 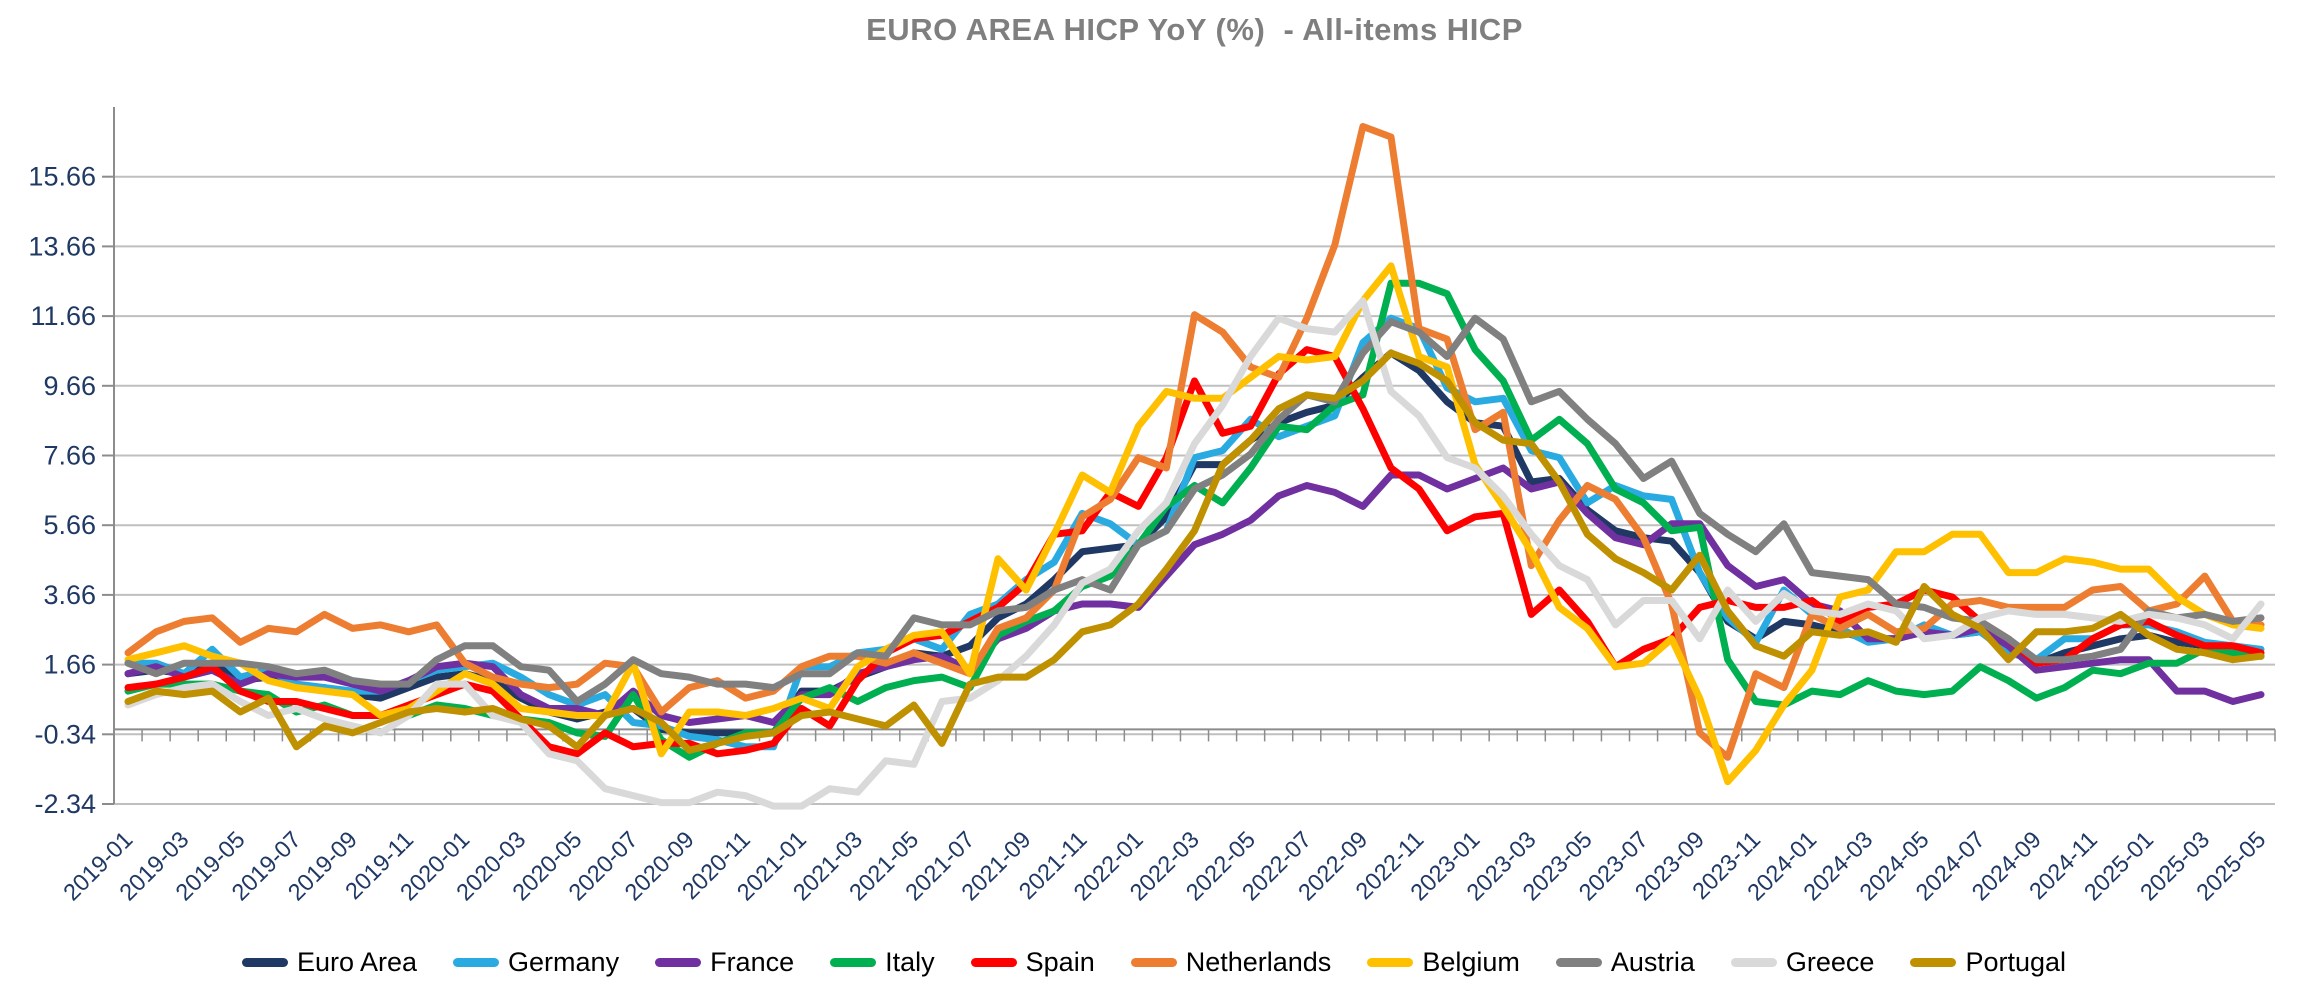 What do you see at coordinates (1390, 962) in the screenshot?
I see `legend-swatch-belgium` at bounding box center [1390, 962].